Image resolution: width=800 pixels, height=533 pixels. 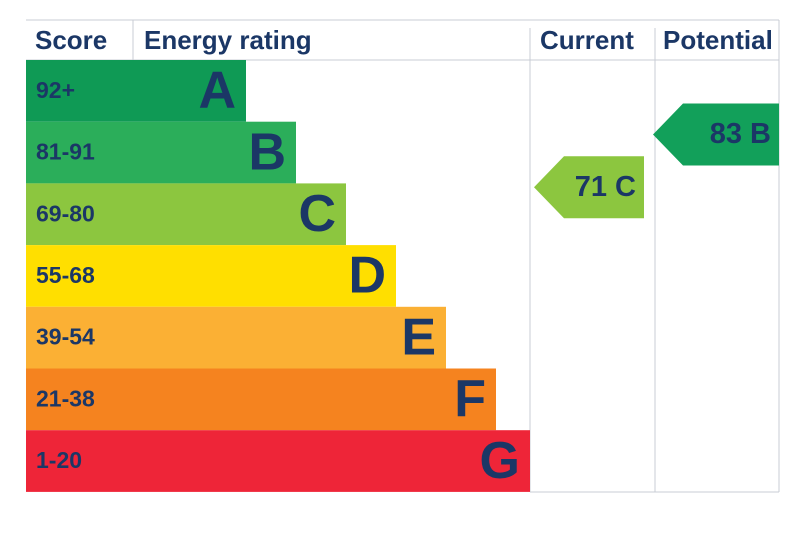 What do you see at coordinates (500, 461) in the screenshot?
I see `rating-letter: G` at bounding box center [500, 461].